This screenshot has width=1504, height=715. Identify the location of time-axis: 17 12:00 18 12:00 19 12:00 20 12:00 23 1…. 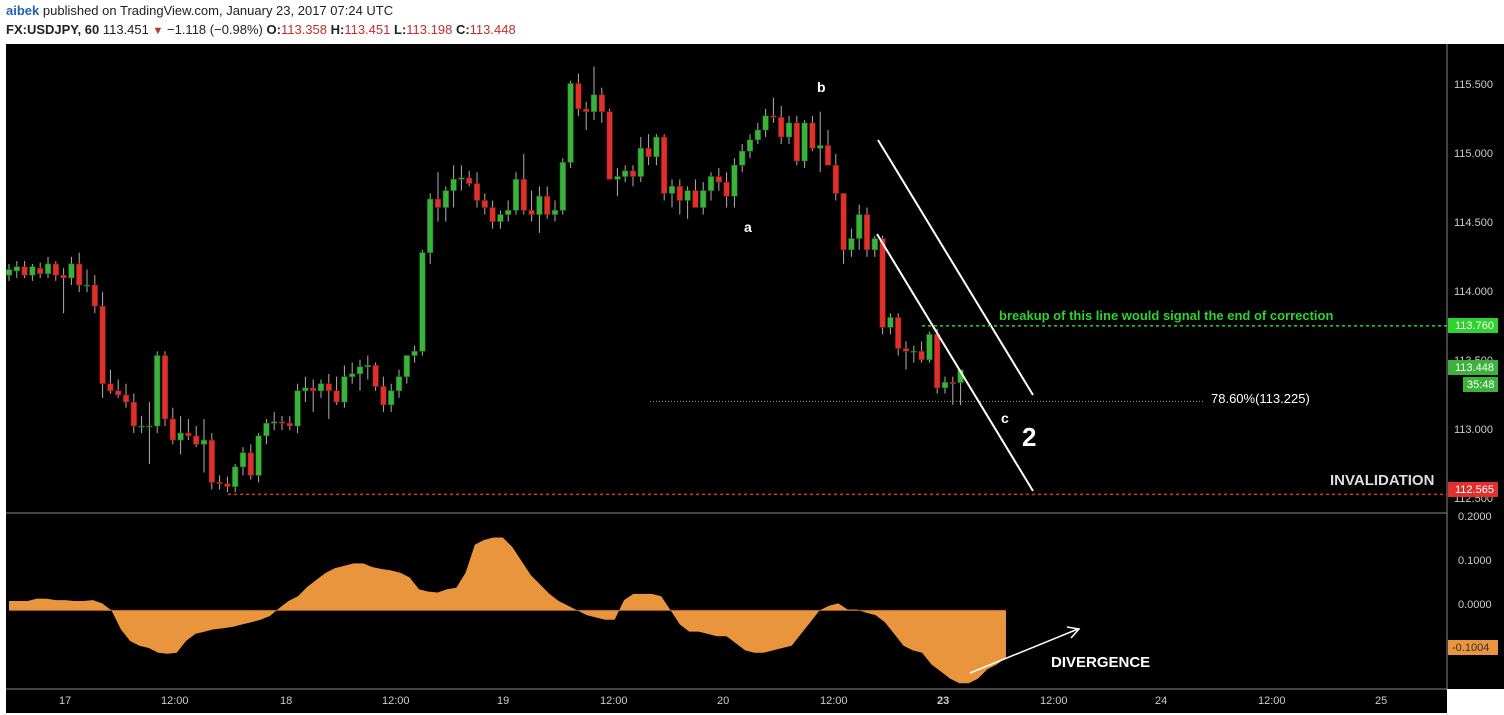
(723, 701).